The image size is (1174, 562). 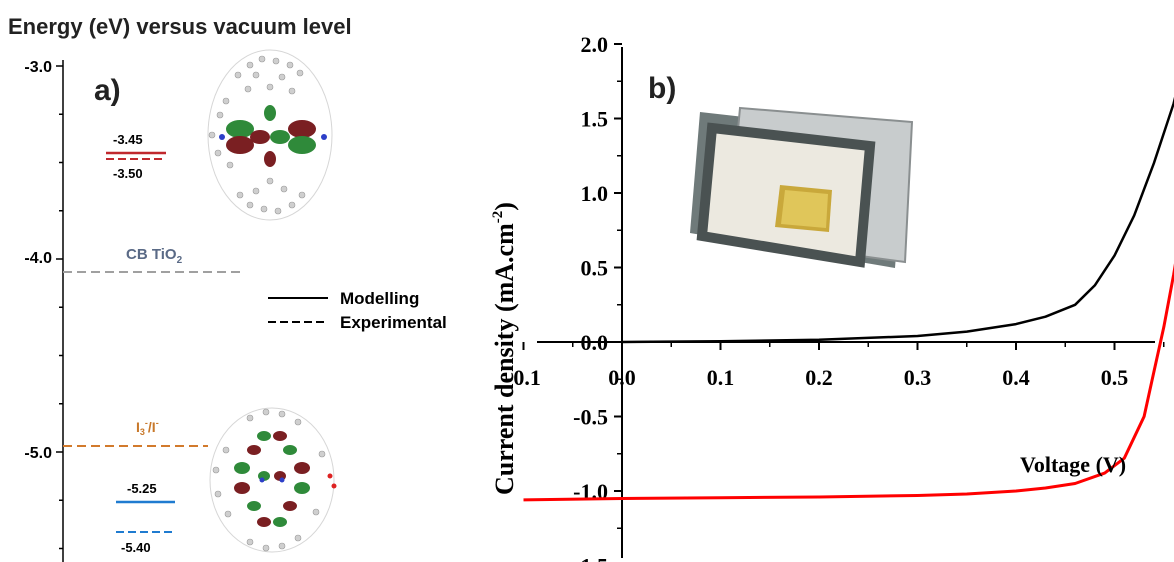 What do you see at coordinates (618, 286) in the screenshot?
I see `current-axis-ticks` at bounding box center [618, 286].